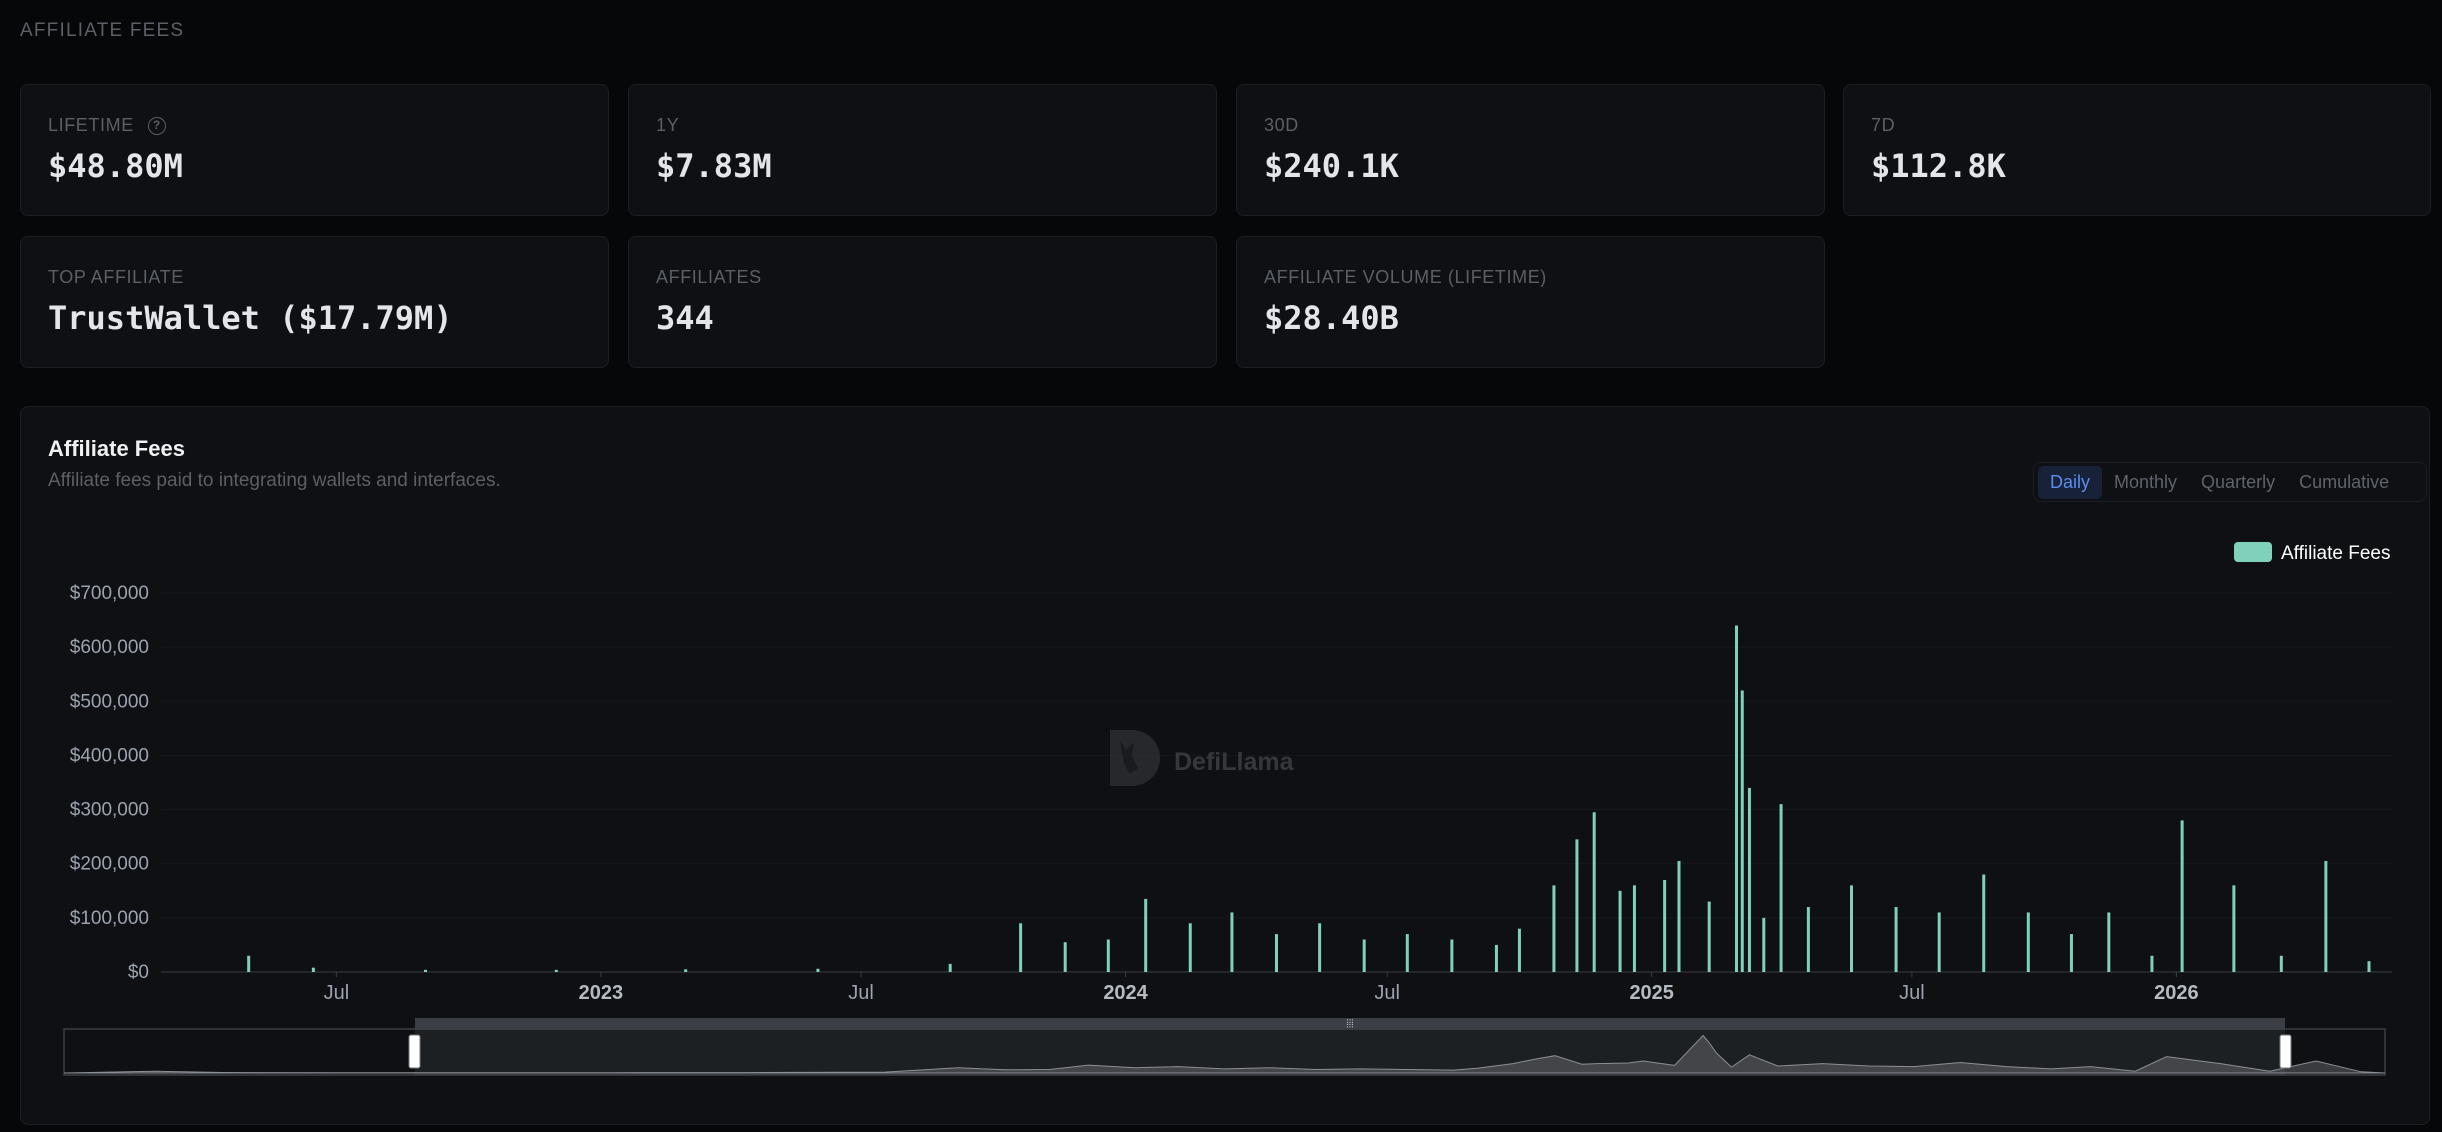  I want to click on watermark: DefiLlama, so click(1202, 758).